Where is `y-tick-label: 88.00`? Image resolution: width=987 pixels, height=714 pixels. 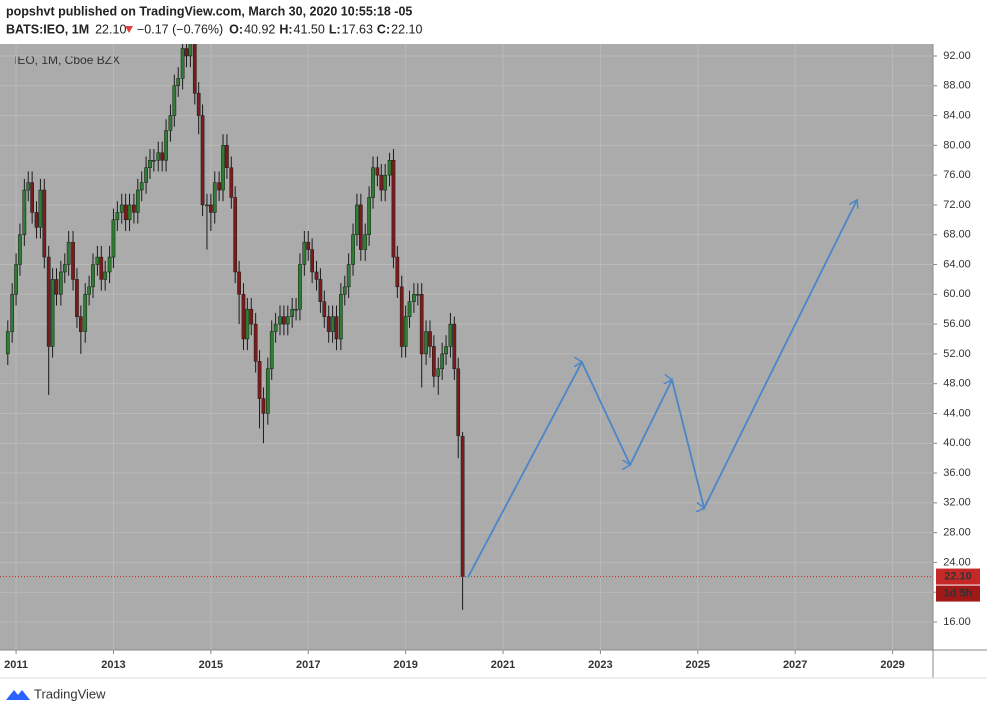
y-tick-label: 88.00 is located at coordinates (957, 86).